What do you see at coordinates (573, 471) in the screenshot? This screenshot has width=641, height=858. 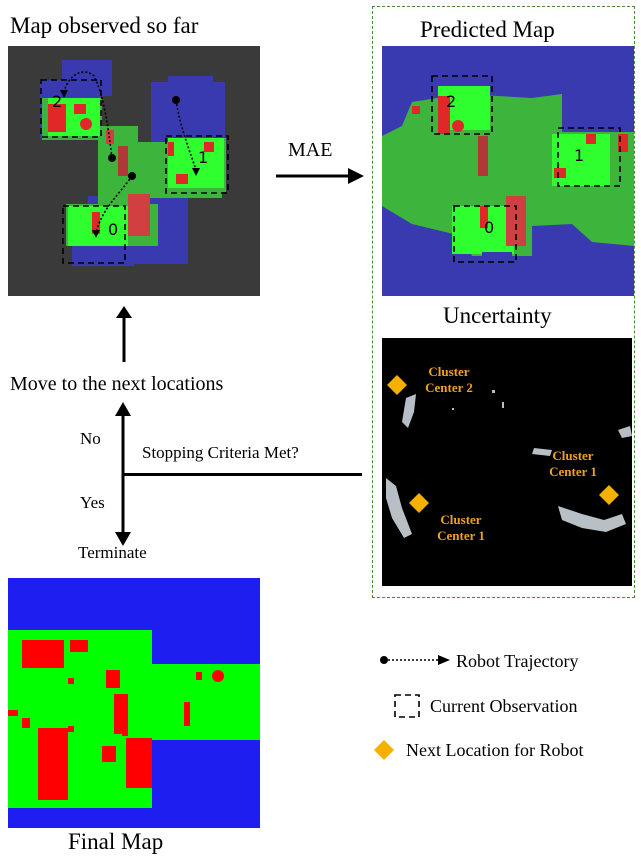 I see `cluster-center-1-right-line2: Center 1` at bounding box center [573, 471].